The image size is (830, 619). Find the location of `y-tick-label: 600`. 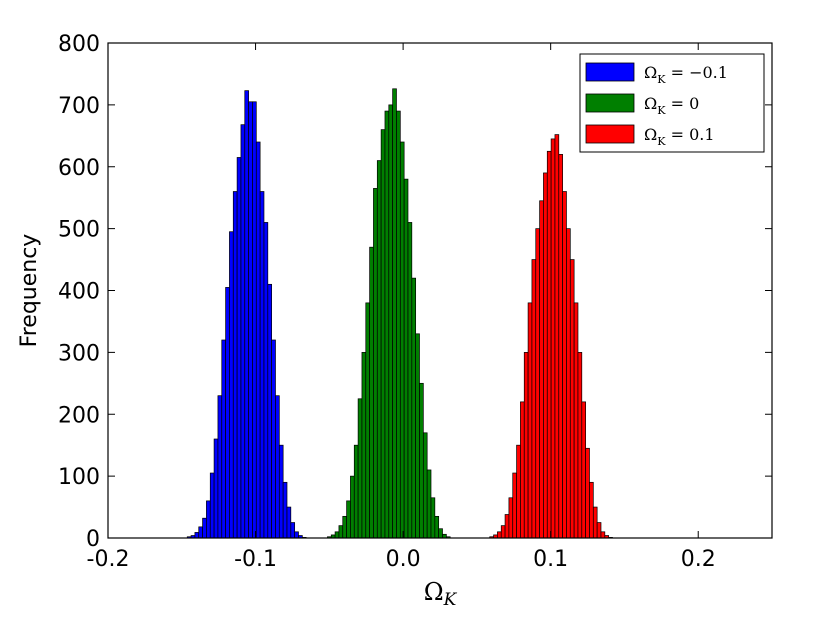

y-tick-label: 600 is located at coordinates (79, 168).